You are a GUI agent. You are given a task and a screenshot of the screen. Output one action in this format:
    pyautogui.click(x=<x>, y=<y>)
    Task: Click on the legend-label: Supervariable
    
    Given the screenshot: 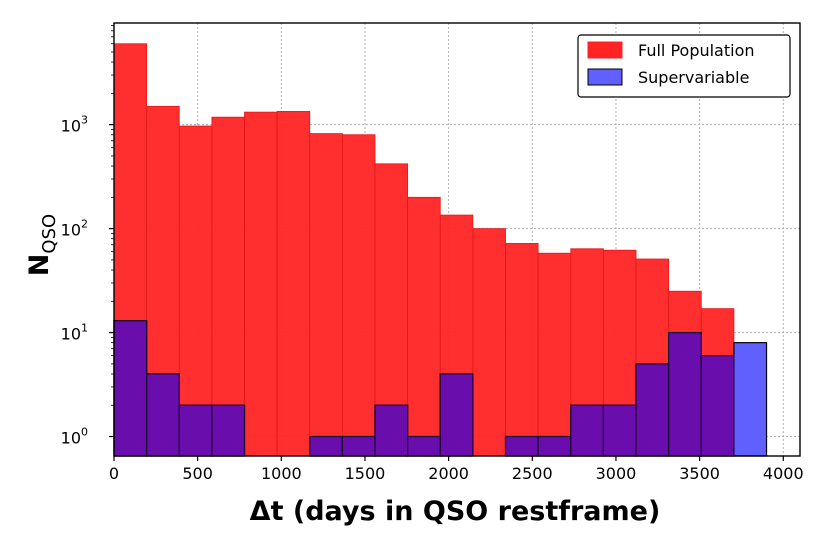 What is the action you would take?
    pyautogui.click(x=693, y=77)
    